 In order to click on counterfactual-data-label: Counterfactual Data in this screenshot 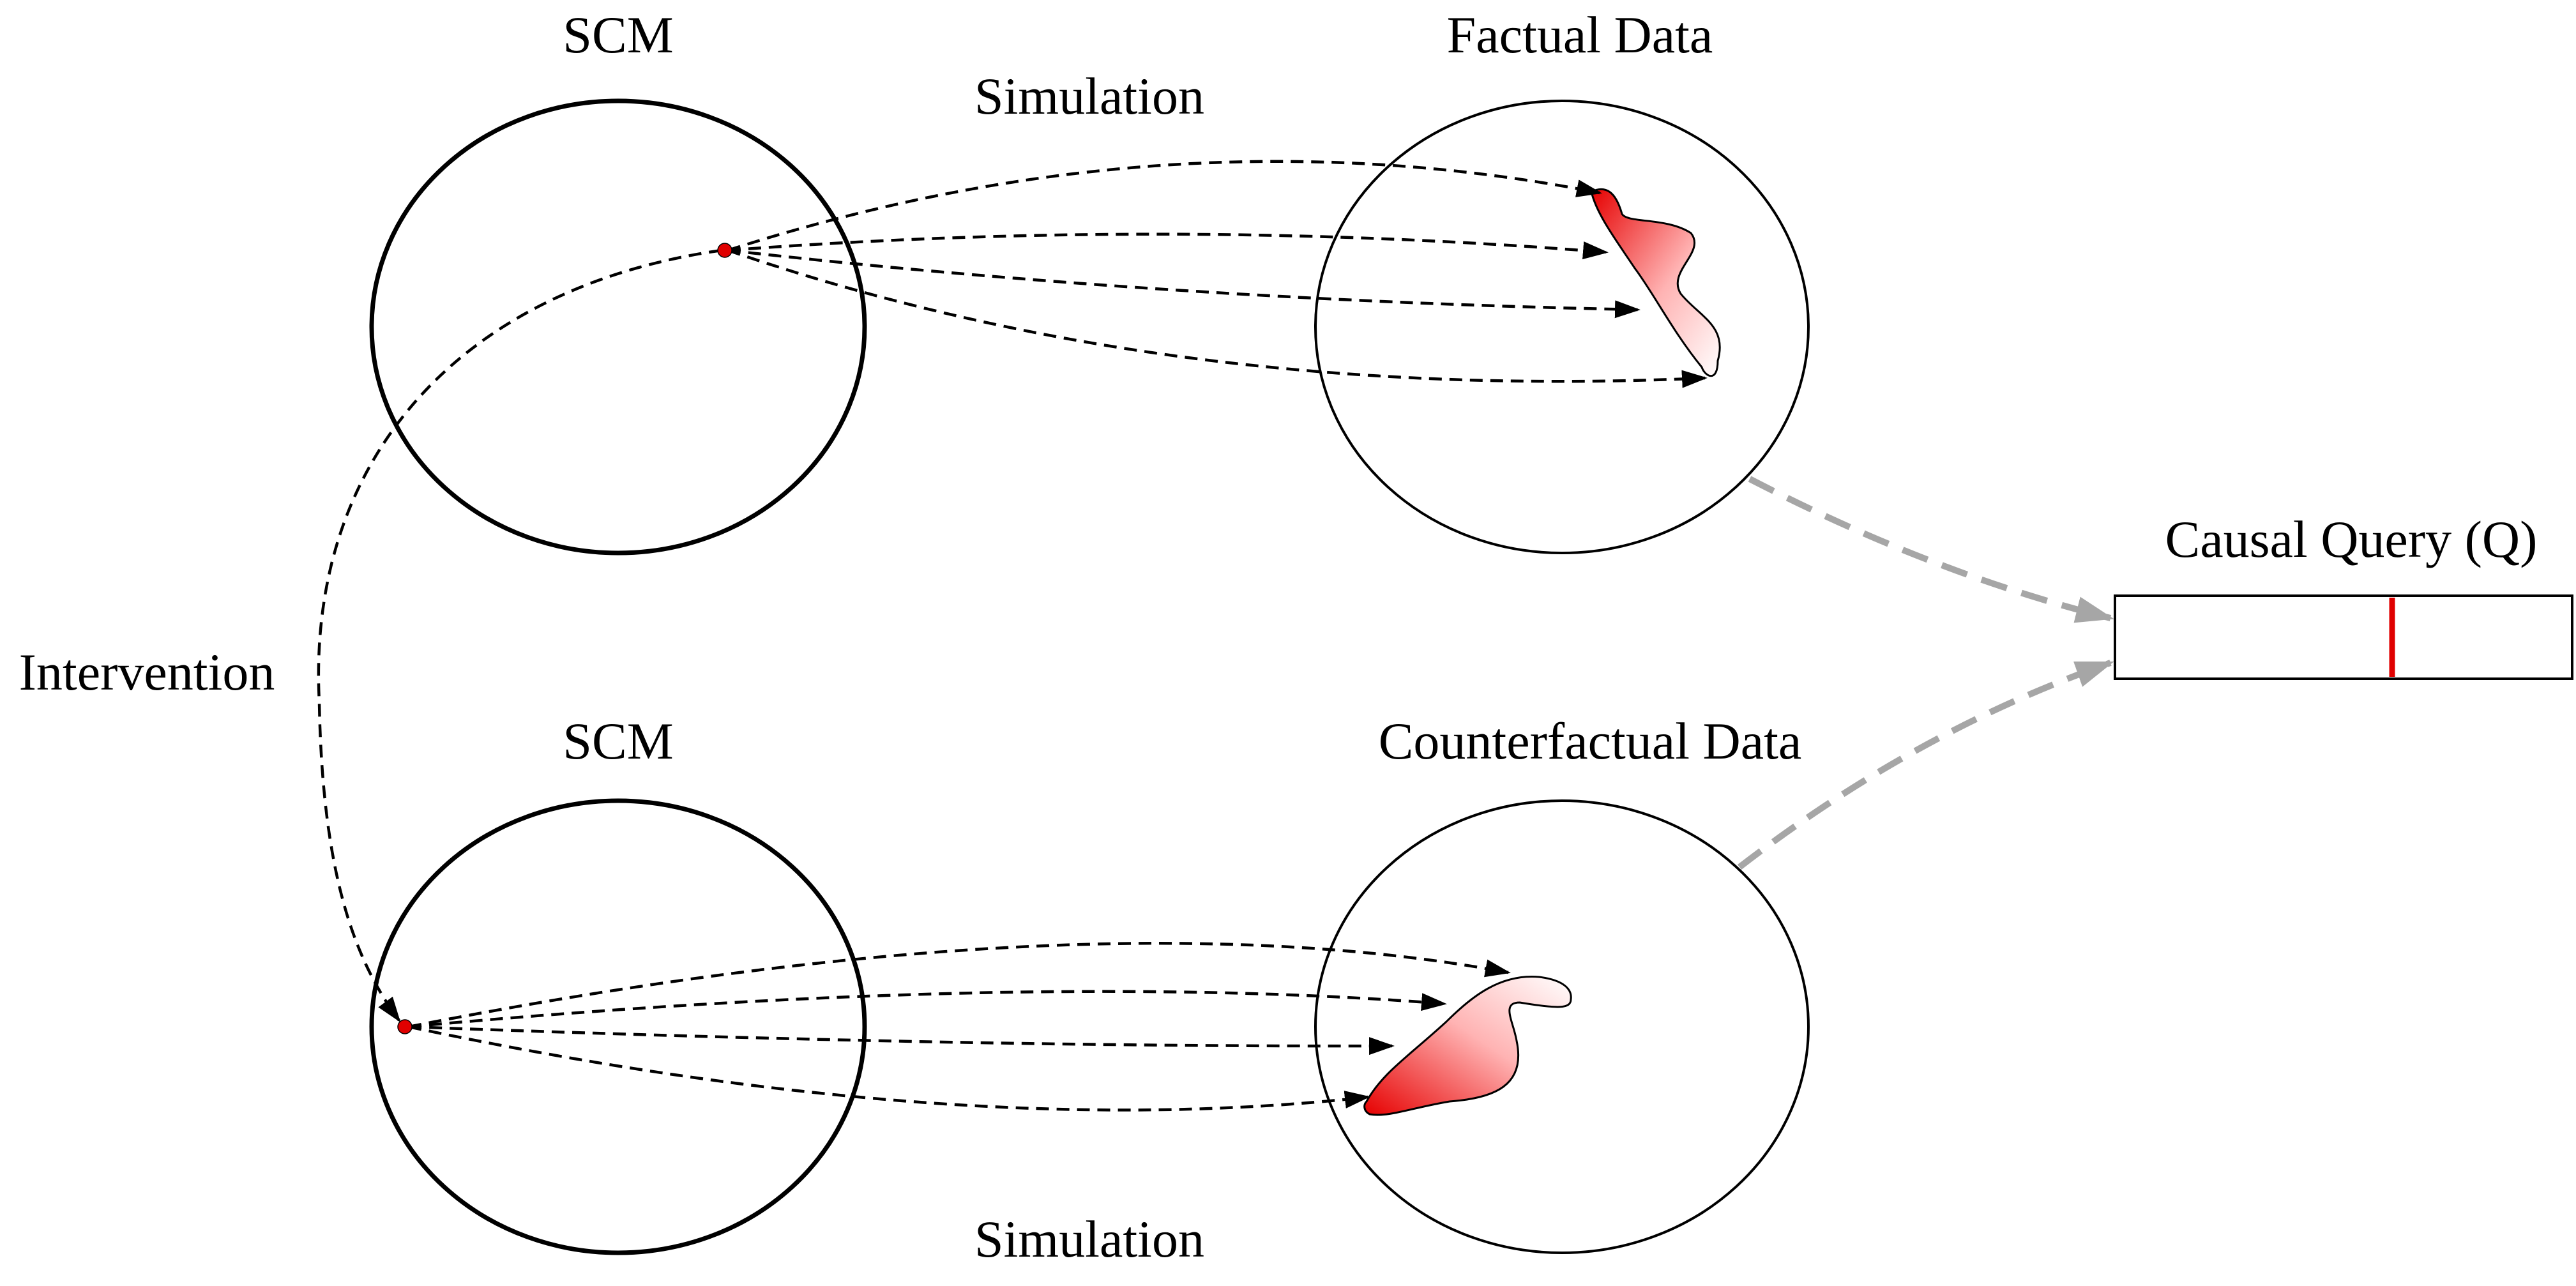, I will do `click(1591, 741)`.